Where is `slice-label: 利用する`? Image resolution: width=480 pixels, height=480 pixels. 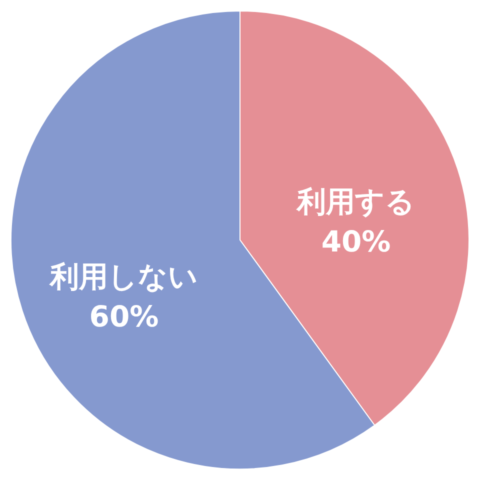
slice-label: 利用する is located at coordinates (356, 201).